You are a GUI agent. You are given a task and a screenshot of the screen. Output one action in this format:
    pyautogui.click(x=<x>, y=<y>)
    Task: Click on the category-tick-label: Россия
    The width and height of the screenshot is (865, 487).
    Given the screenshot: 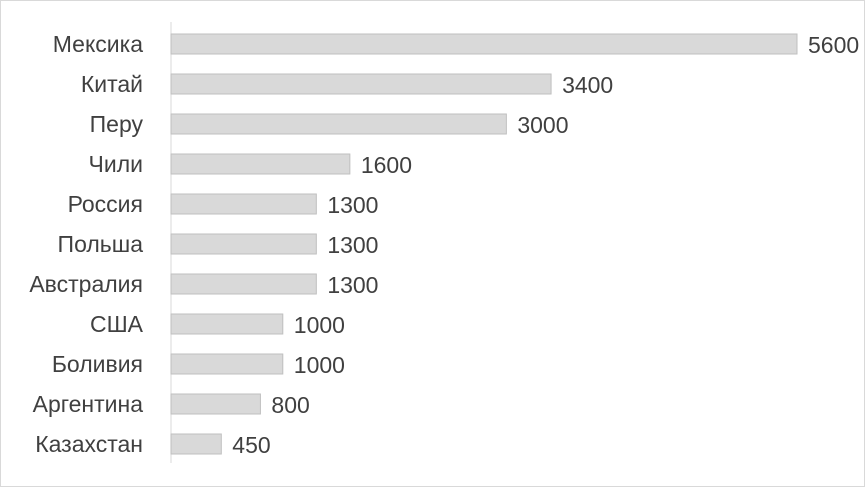 What is the action you would take?
    pyautogui.click(x=105, y=204)
    